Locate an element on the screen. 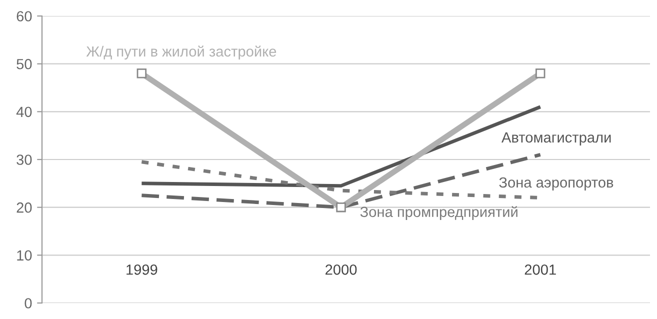  y-tick-label: 60 is located at coordinates (24, 16).